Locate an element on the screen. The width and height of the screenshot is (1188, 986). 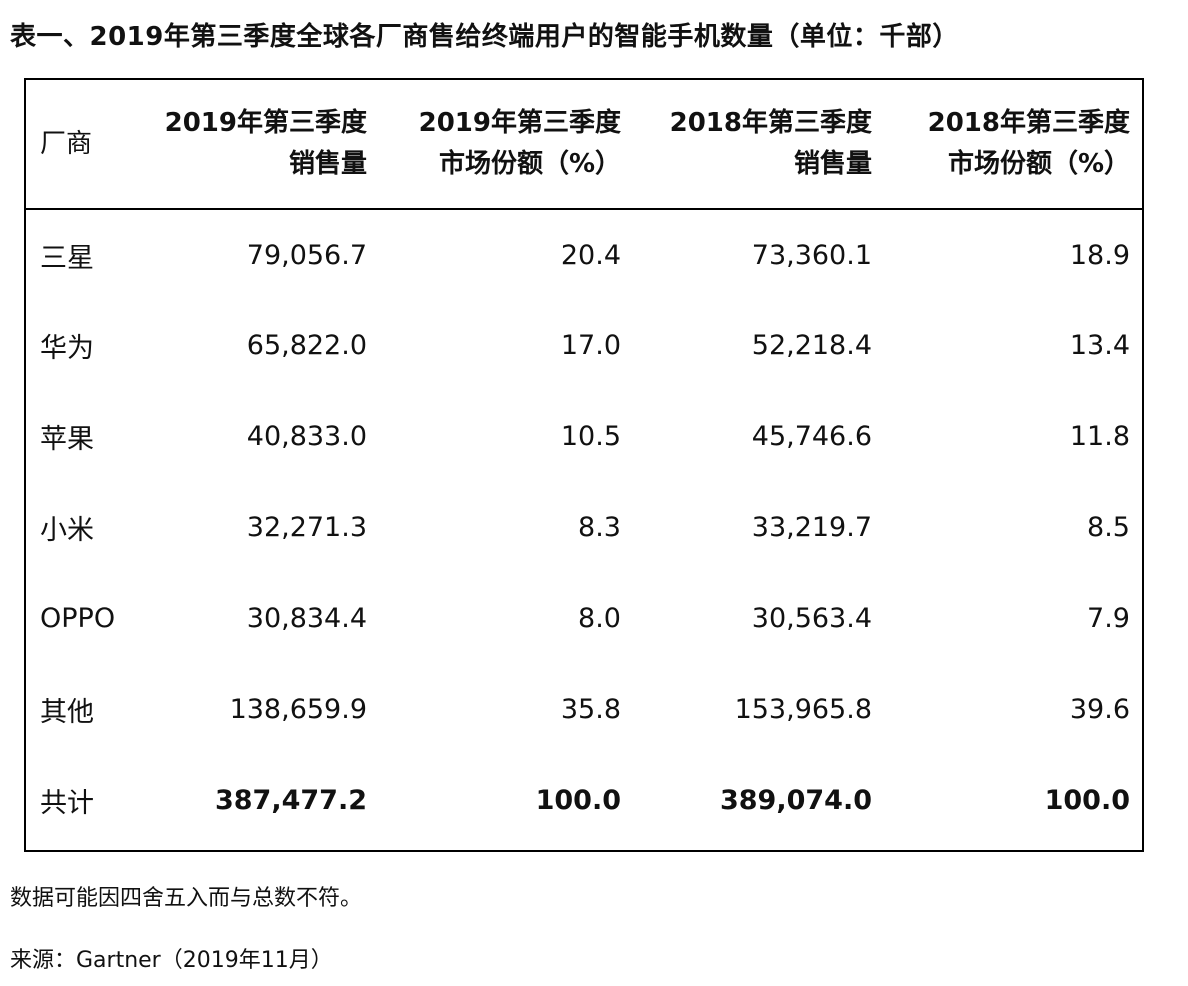
share-2018-cell: 8.5 is located at coordinates (1108, 527).